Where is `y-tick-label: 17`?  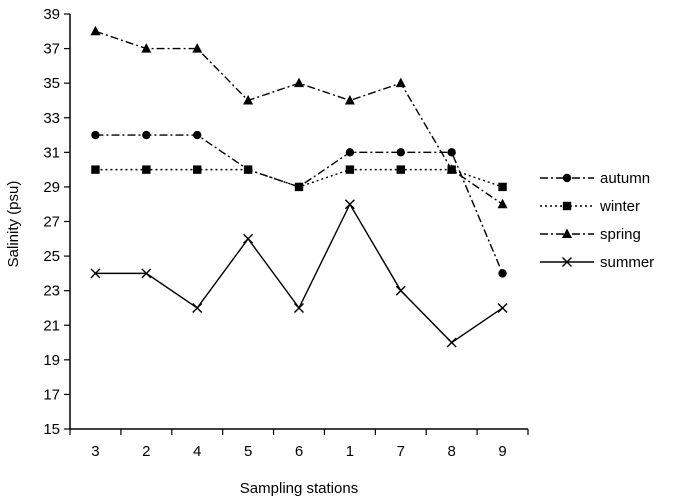 y-tick-label: 17 is located at coordinates (51, 394).